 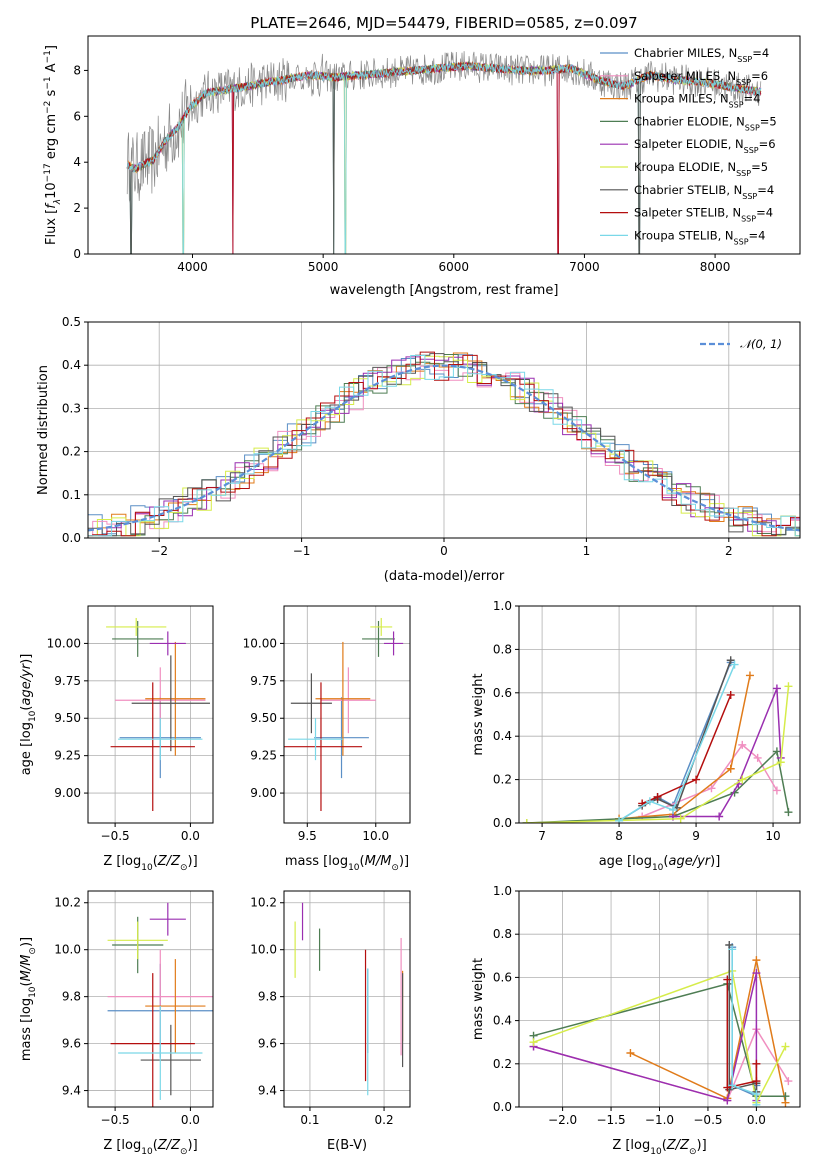 I want to click on y-tick-label: 9.4, so click(x=71, y=1091).